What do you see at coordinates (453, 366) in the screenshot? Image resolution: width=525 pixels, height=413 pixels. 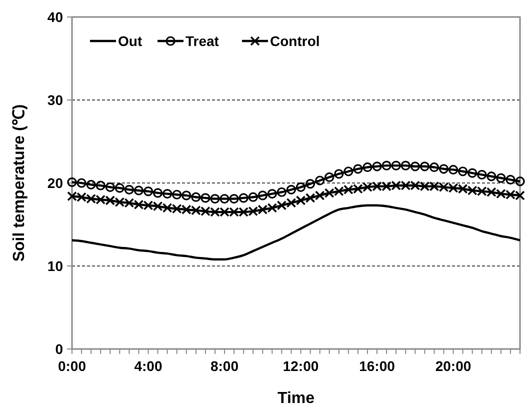 I see `x-tick-label: 20:00` at bounding box center [453, 366].